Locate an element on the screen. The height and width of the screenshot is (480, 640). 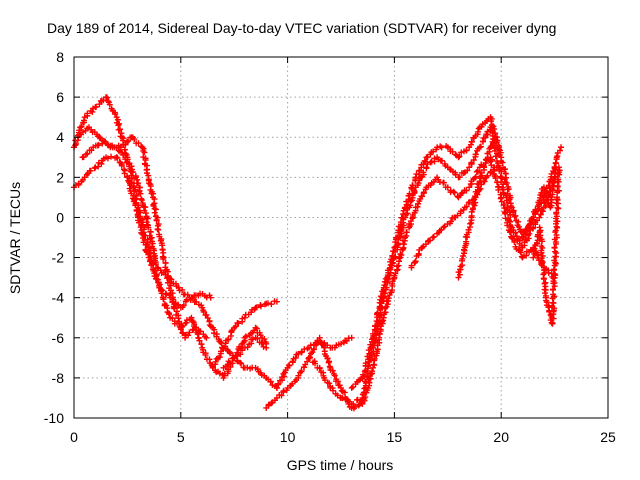
x-tick-label: 0 is located at coordinates (74, 437).